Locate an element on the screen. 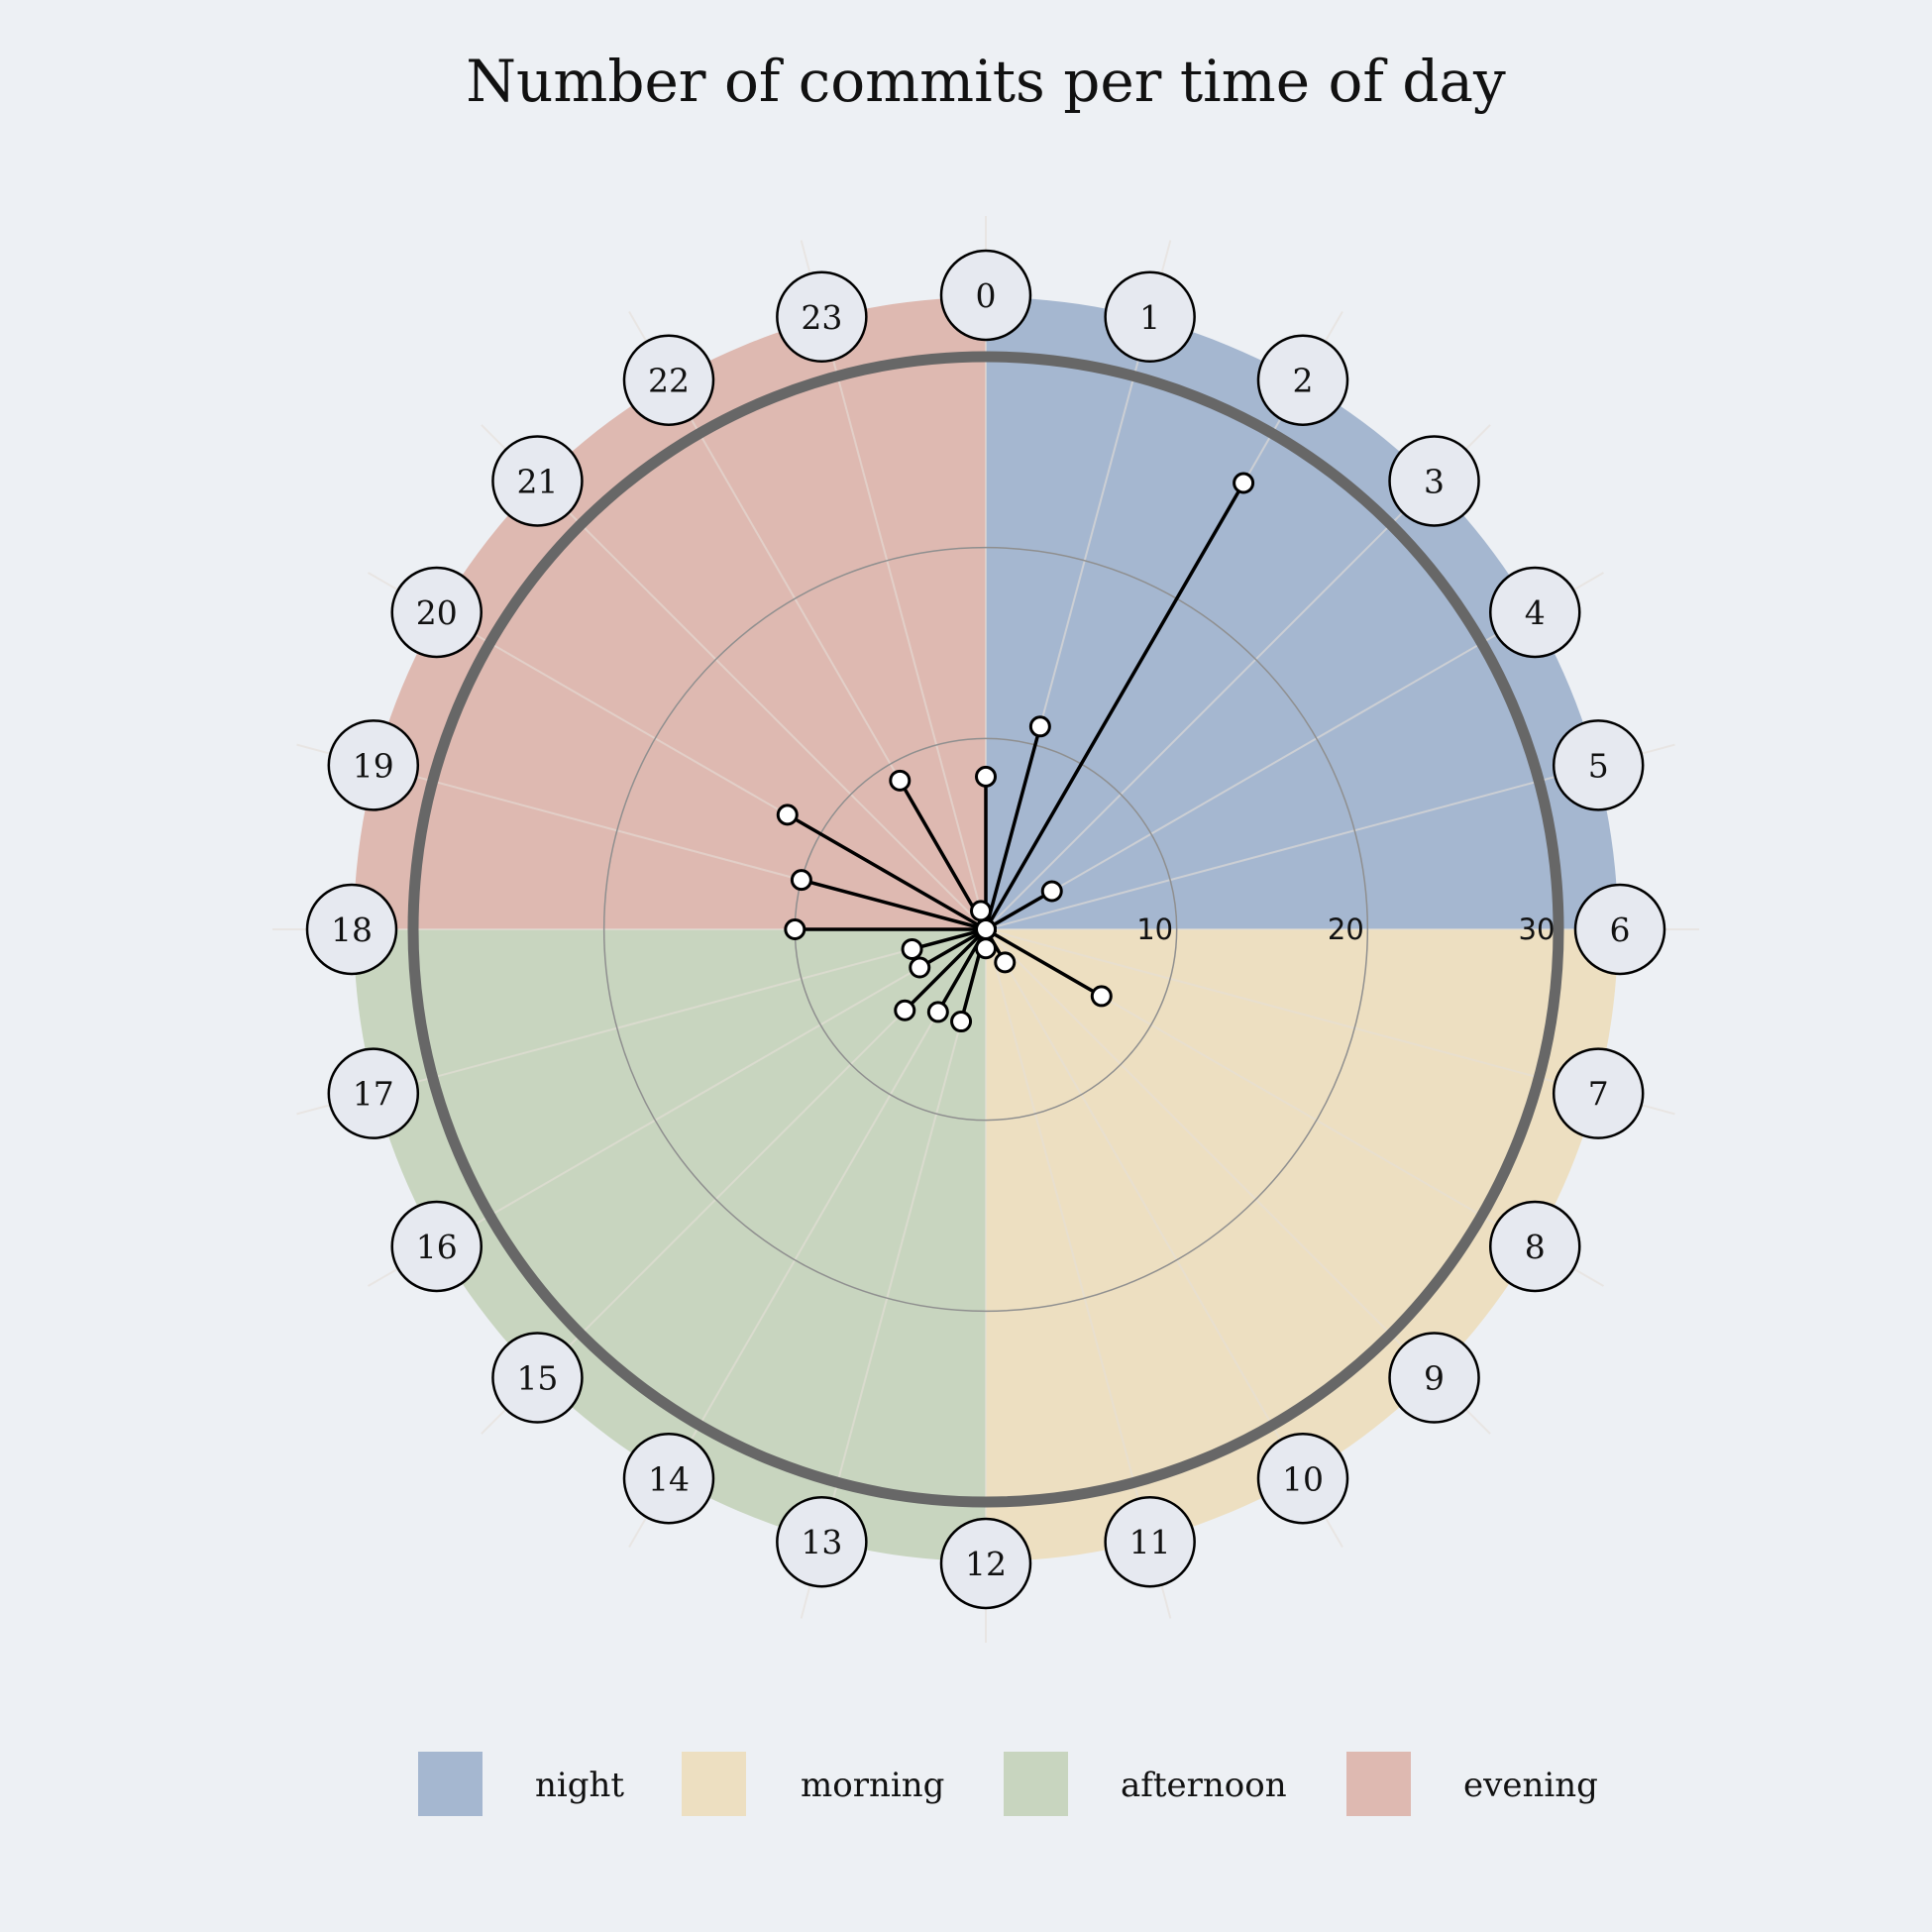  hour-label: 0 is located at coordinates (986, 295).